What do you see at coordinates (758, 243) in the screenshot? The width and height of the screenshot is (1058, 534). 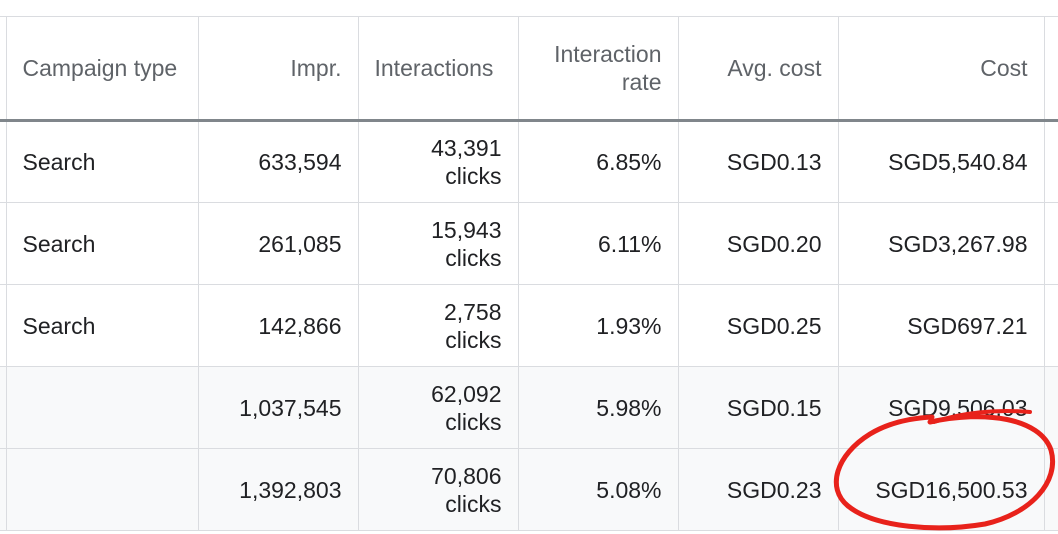 I see `cell-avg-cost: SGD0.20` at bounding box center [758, 243].